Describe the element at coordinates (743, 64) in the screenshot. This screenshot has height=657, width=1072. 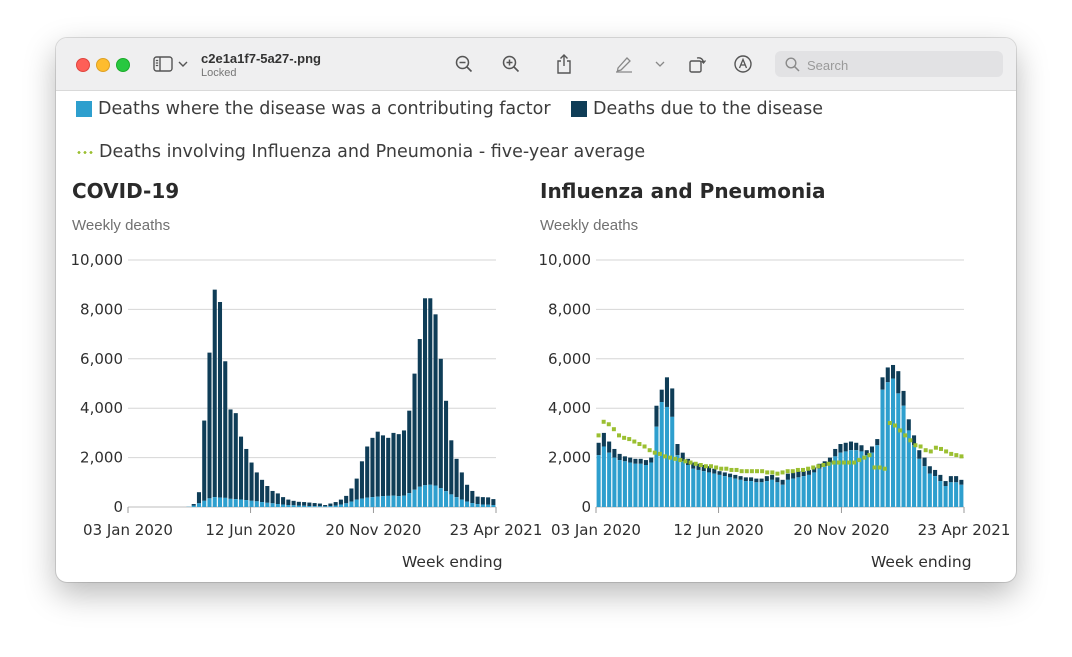
I see `annotate-icon` at that location.